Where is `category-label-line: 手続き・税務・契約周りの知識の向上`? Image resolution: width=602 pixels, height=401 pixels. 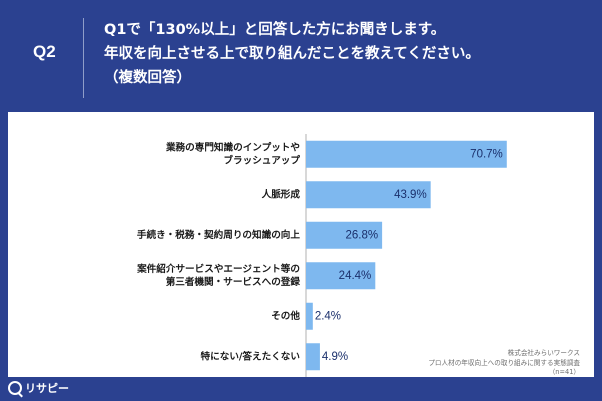 category-label-line: 手続き・税務・契約周りの知識の向上 is located at coordinates (218, 235).